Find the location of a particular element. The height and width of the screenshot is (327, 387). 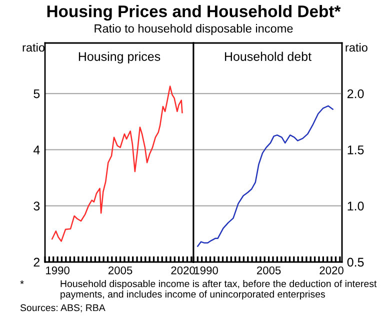

y-tick-label: 2 is located at coordinates (37, 262).